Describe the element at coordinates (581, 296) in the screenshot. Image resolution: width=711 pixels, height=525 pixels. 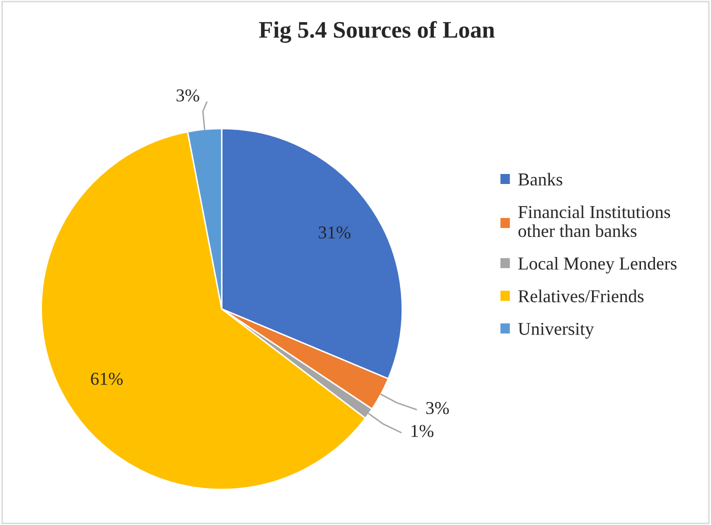
I see `legend-label: Relatives/Friends` at that location.